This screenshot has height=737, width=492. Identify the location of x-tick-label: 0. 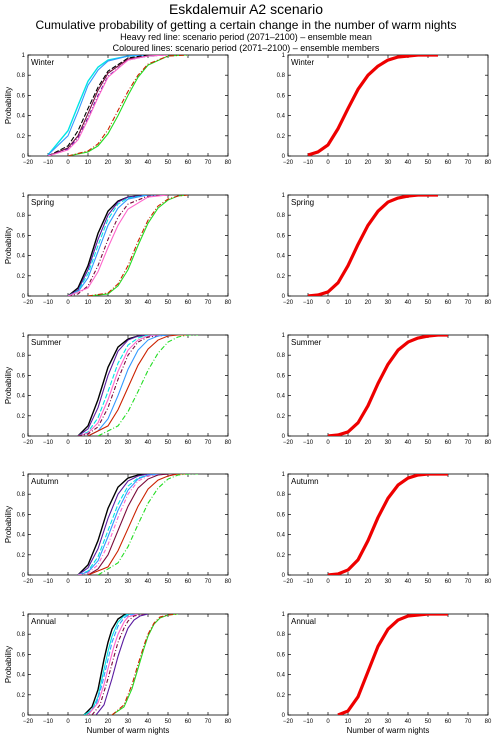
(328, 722).